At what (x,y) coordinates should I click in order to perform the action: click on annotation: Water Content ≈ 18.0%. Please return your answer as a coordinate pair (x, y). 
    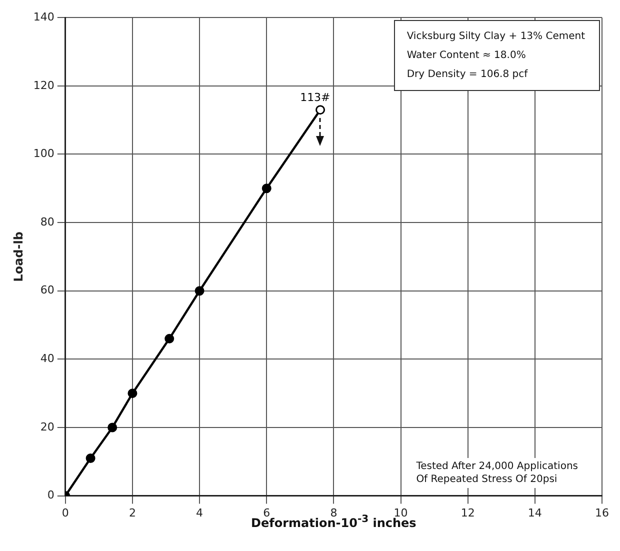
    Looking at the image, I should click on (466, 55).